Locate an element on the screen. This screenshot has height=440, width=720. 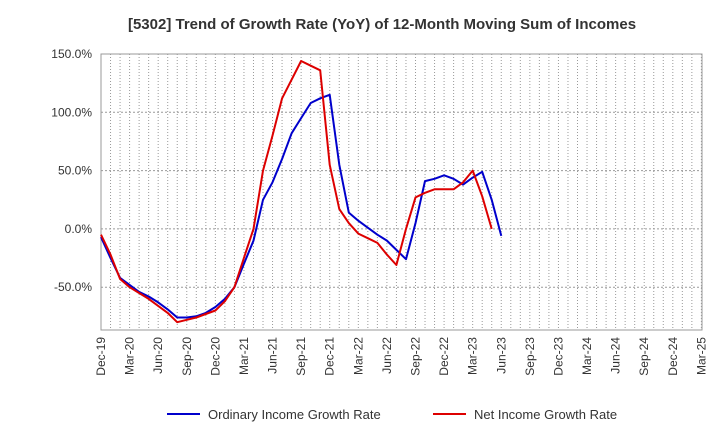
x-tick-label: Dec-20 is located at coordinates (215, 356).